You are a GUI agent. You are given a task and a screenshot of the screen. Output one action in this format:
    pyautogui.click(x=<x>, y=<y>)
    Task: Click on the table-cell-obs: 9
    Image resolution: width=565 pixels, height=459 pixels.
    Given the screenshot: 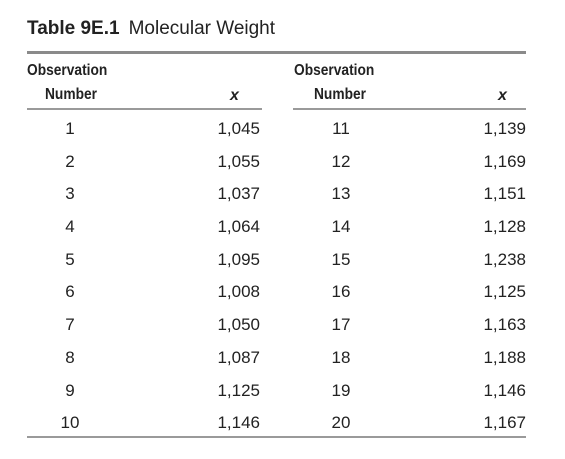 What is the action you would take?
    pyautogui.click(x=70, y=390)
    